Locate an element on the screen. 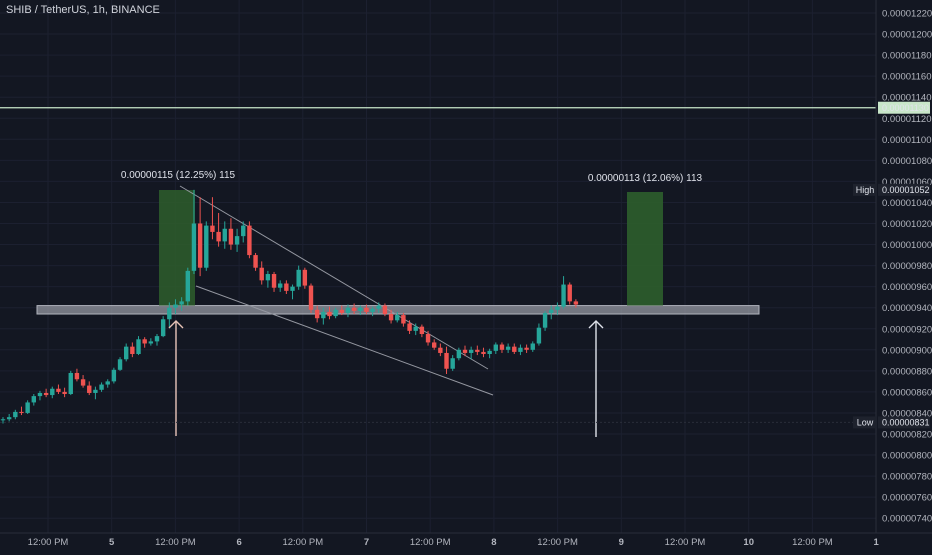 Image resolution: width=932 pixels, height=555 pixels. trendline-lower is located at coordinates (344, 340).